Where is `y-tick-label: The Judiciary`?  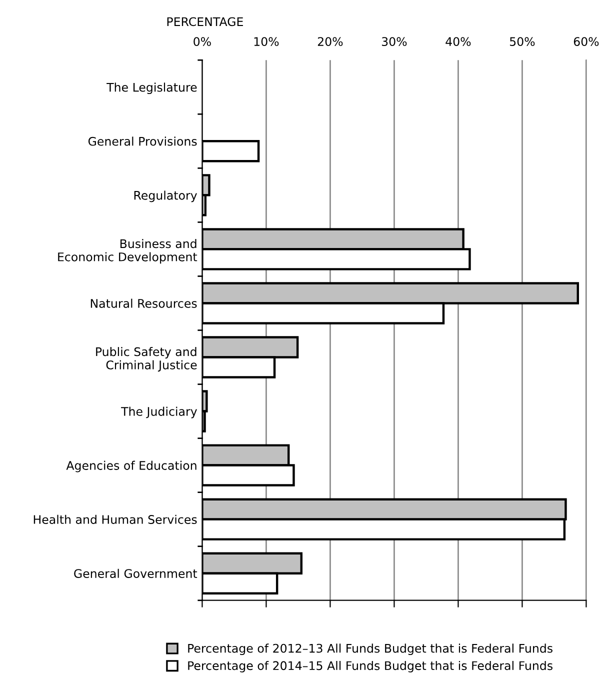 y-tick-label: The Judiciary is located at coordinates (159, 412).